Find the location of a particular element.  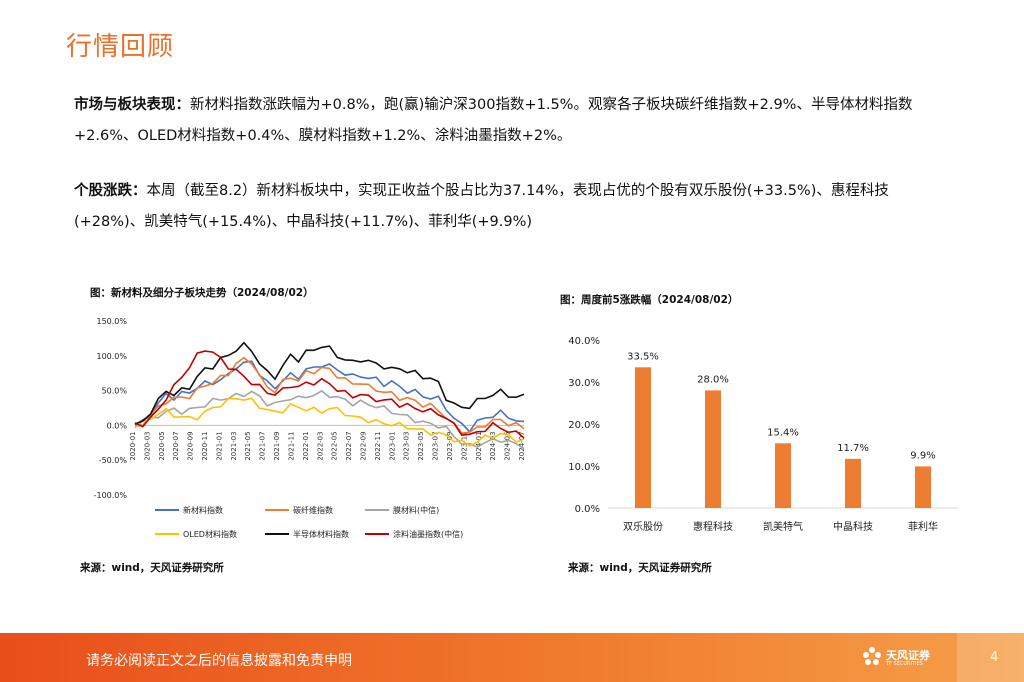

legend-label: OLED材料指数 is located at coordinates (210, 534).